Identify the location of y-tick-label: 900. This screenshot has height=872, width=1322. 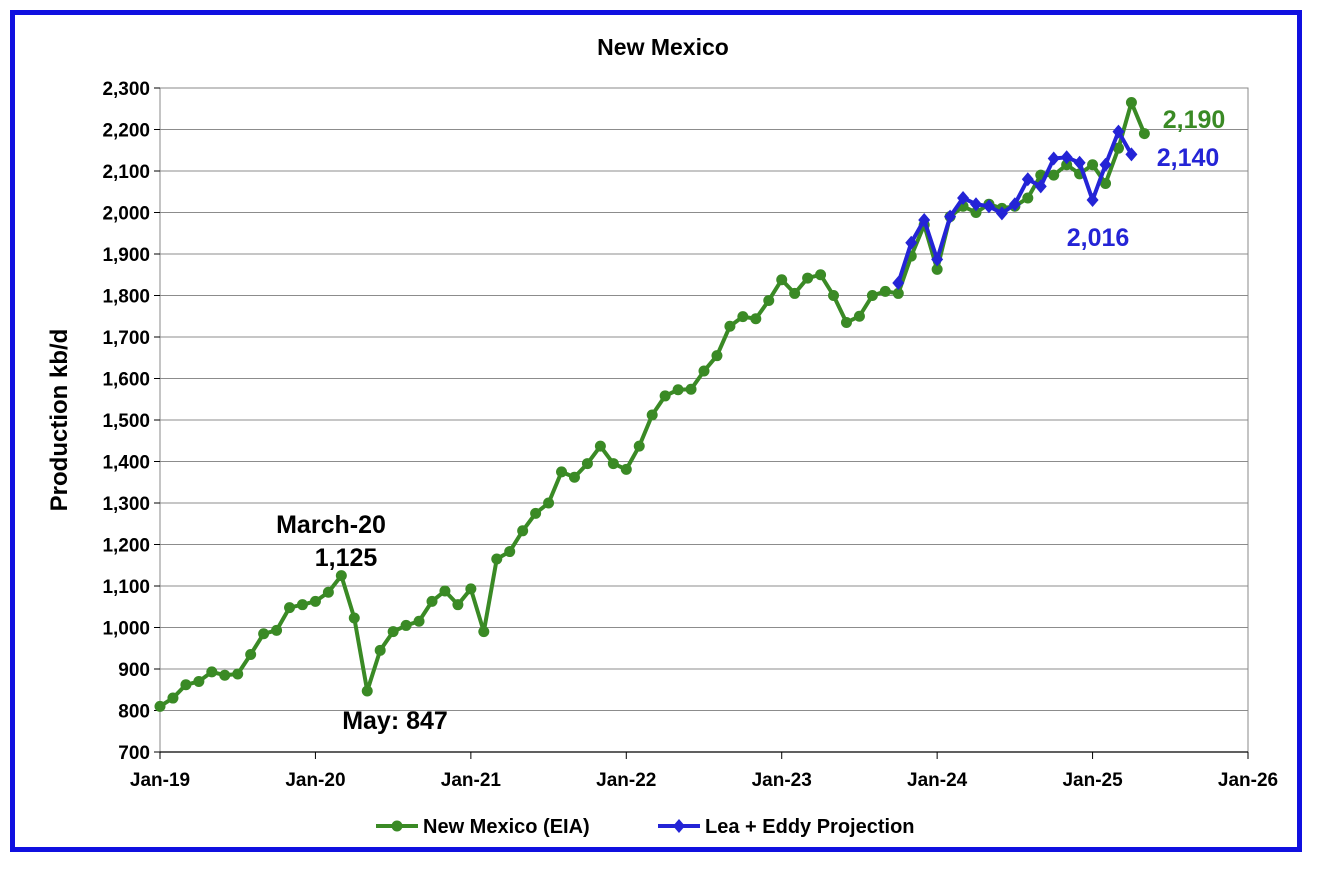
(134, 670).